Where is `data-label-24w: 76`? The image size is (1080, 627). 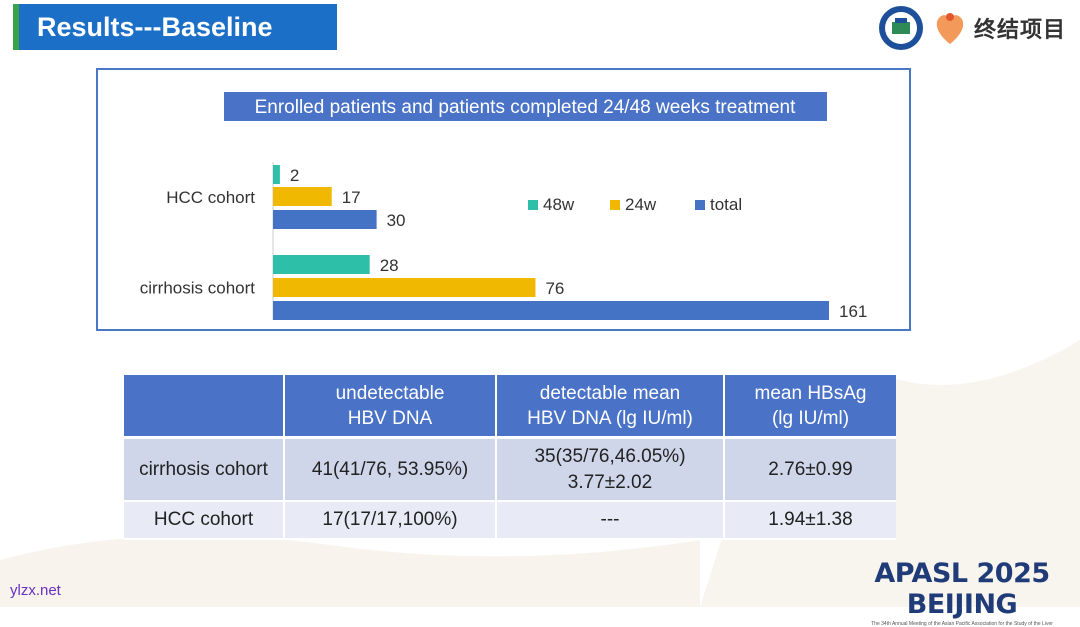
data-label-24w: 76 is located at coordinates (554, 288).